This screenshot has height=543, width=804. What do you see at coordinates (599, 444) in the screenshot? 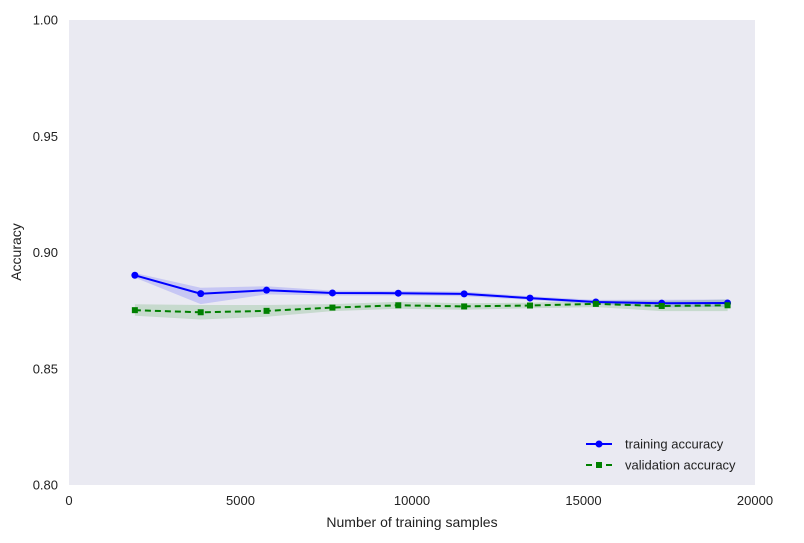
I see `legend-swatch-training-marker` at bounding box center [599, 444].